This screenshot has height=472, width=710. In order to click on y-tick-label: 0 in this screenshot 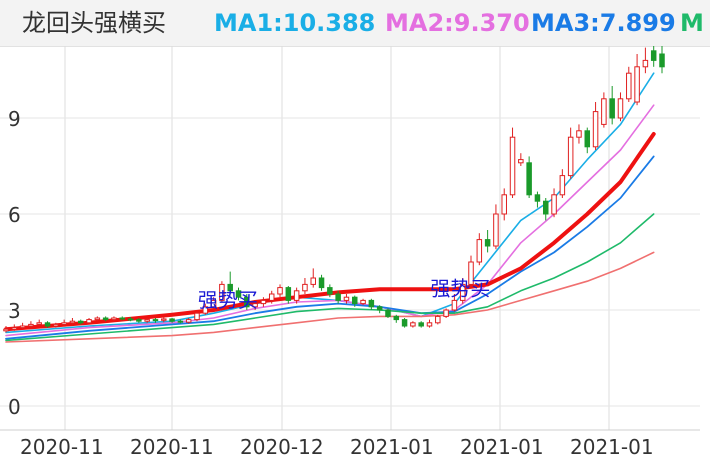, I will do `click(14, 407)`.